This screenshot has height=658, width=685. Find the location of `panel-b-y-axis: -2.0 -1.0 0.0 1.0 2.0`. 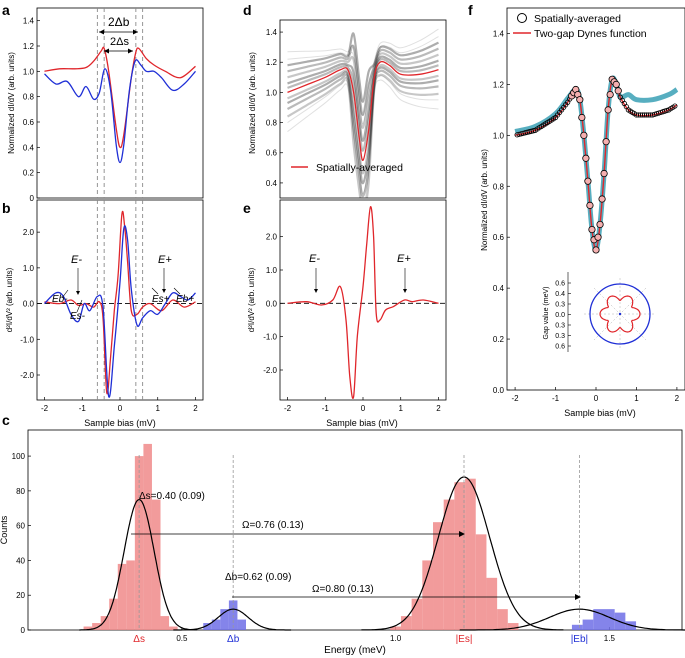

panel-b-y-axis: -2.0 -1.0 0.0 1.0 2.0 is located at coordinates (30, 304).